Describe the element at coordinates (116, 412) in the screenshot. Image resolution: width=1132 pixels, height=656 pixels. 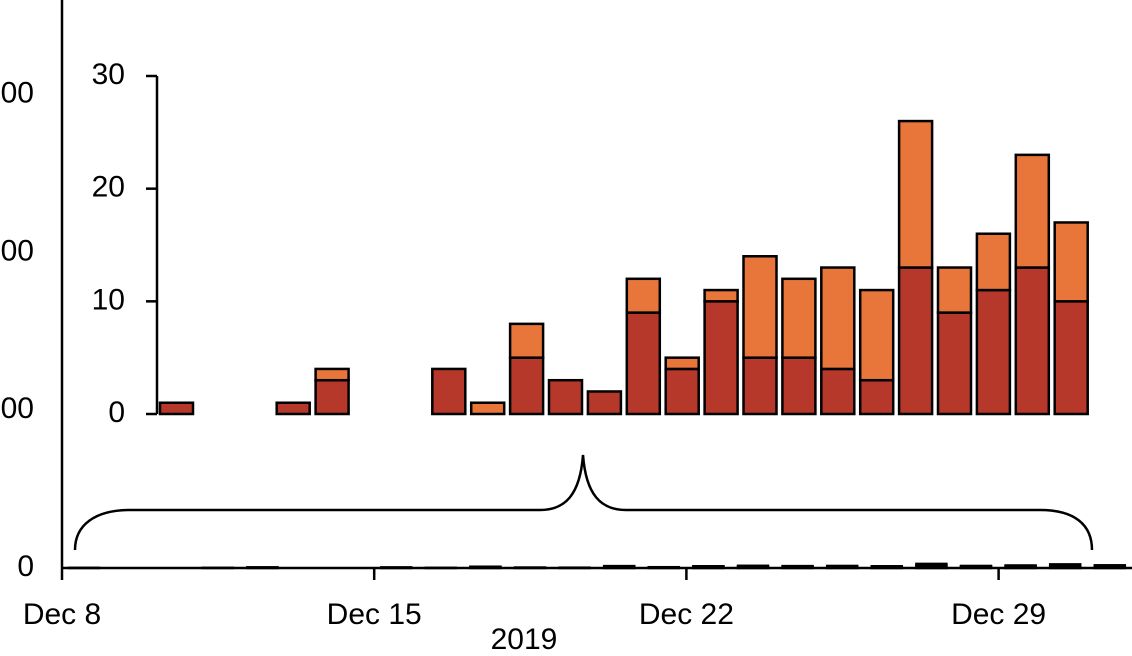
I see `inset-y-tick-label: 0` at that location.